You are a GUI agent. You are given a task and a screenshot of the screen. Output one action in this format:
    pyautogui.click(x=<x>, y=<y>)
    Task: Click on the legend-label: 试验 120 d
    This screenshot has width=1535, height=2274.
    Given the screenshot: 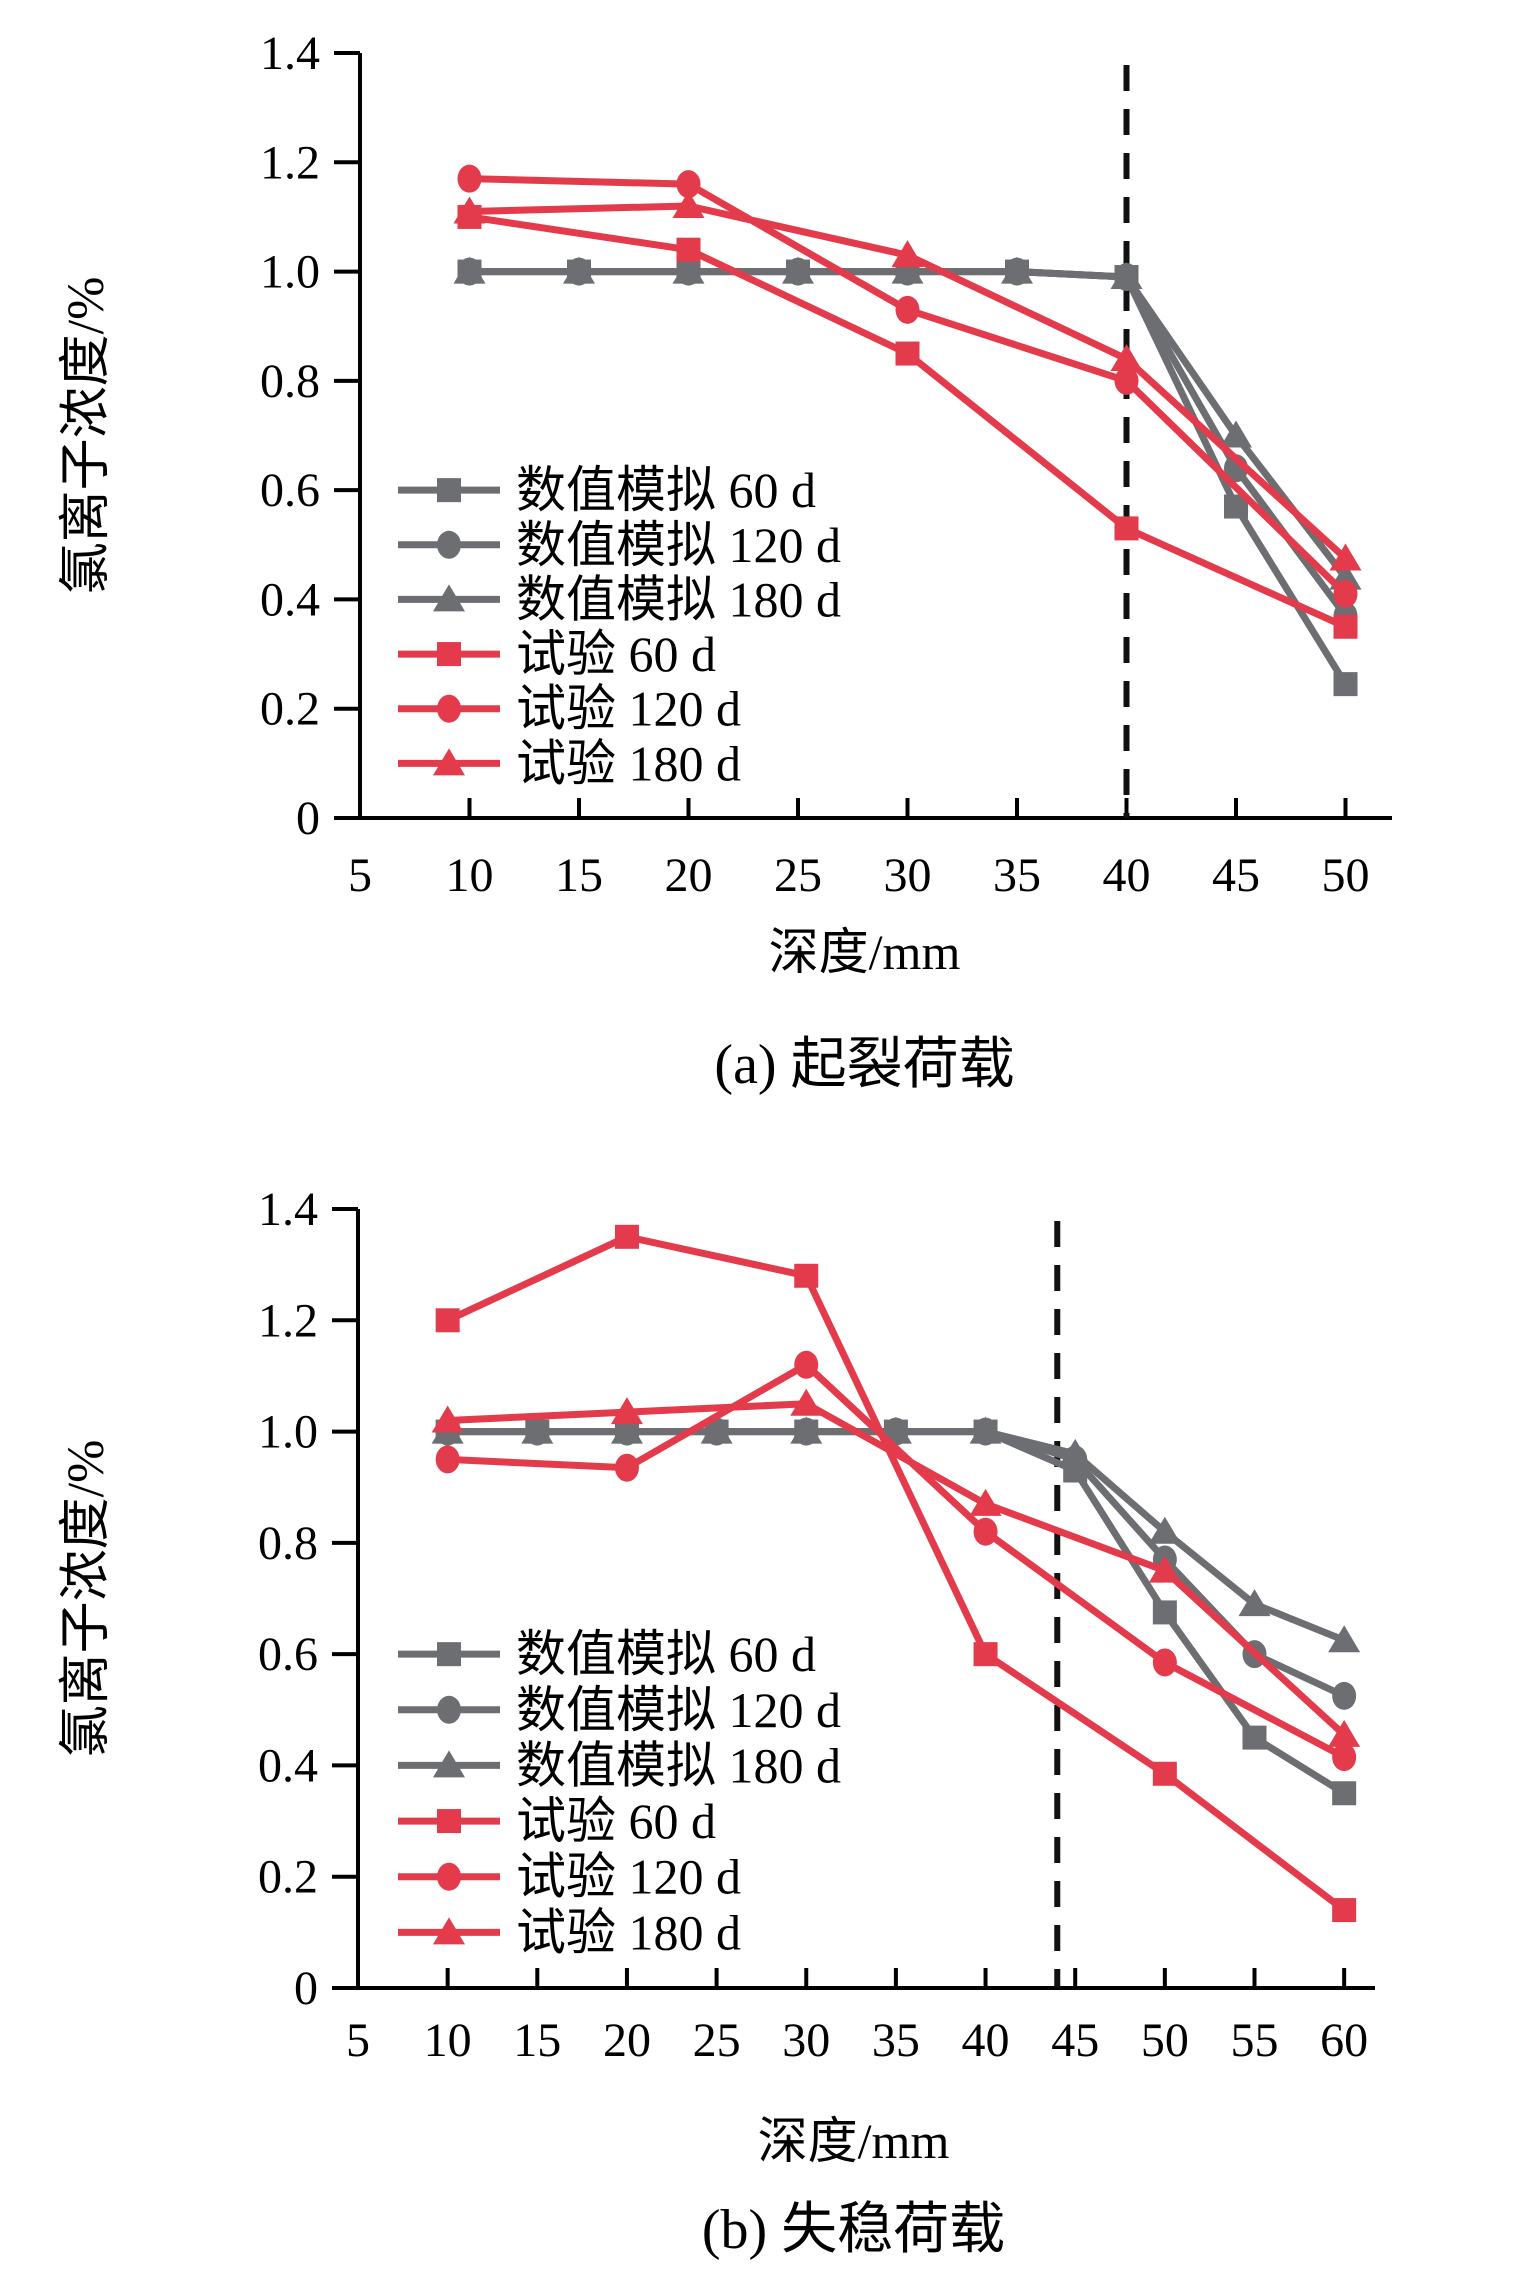 What is the action you would take?
    pyautogui.click(x=628, y=1877)
    